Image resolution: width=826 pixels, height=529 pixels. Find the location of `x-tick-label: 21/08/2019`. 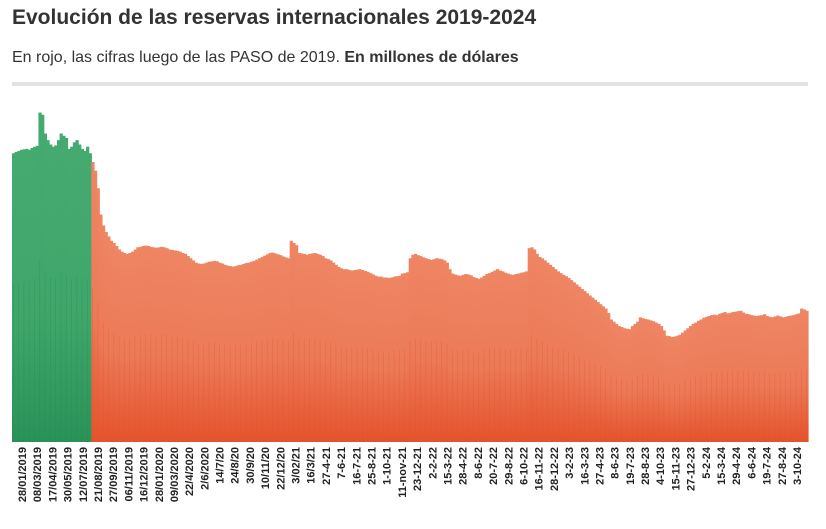

x-tick-label: 21/08/2019 is located at coordinates (99, 474).